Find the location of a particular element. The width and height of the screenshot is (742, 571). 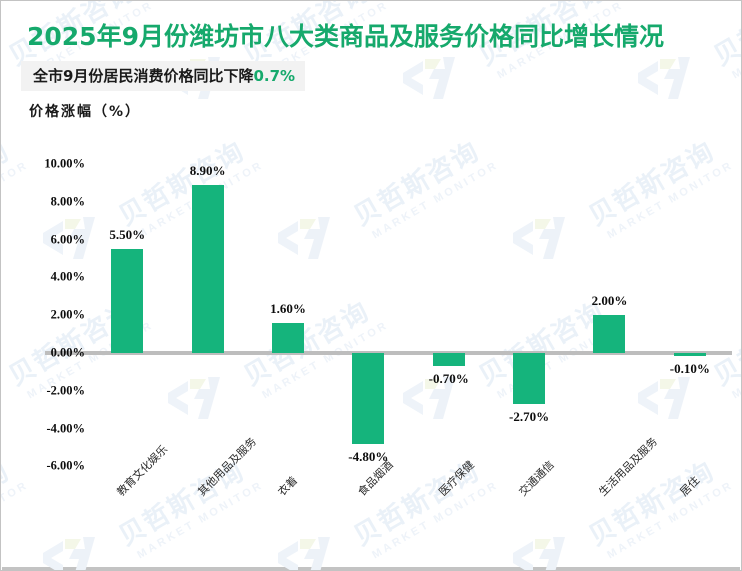

y-axis-tick-label: 6.00% is located at coordinates (67, 239).